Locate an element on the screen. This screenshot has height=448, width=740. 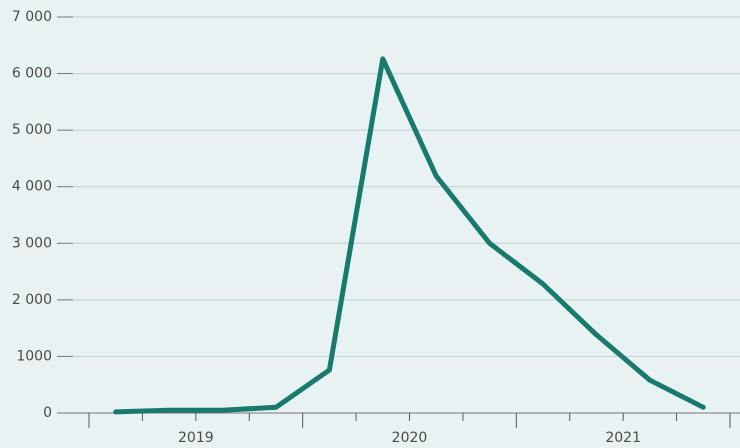
y-tick-label: 2 000 is located at coordinates (32, 300).